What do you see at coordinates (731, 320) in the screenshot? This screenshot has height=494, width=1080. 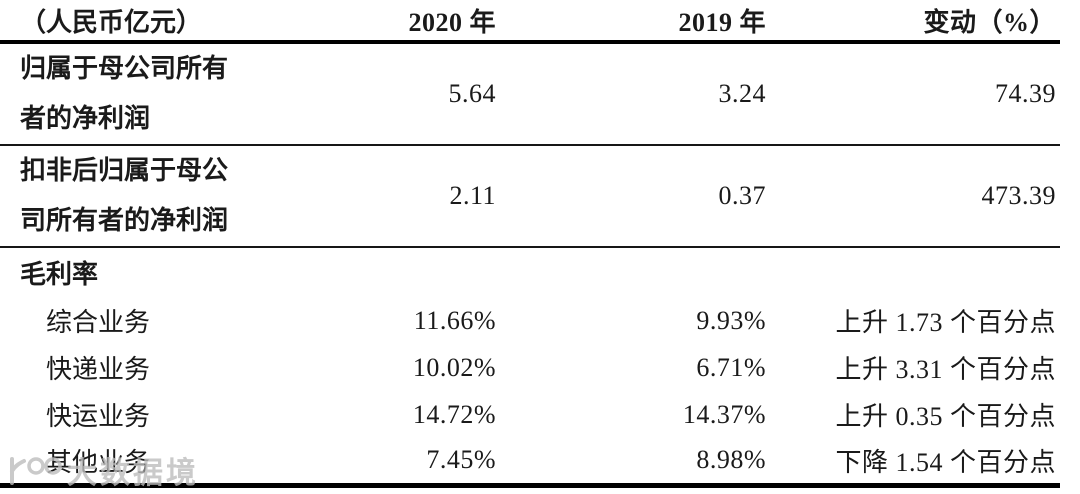 I see `value-2019-cell: 9.93%` at bounding box center [731, 320].